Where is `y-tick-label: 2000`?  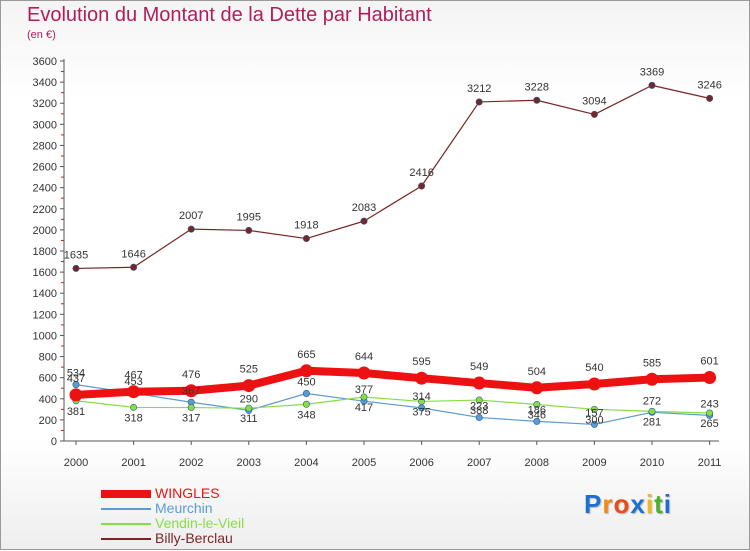 y-tick-label: 2000 is located at coordinates (45, 231).